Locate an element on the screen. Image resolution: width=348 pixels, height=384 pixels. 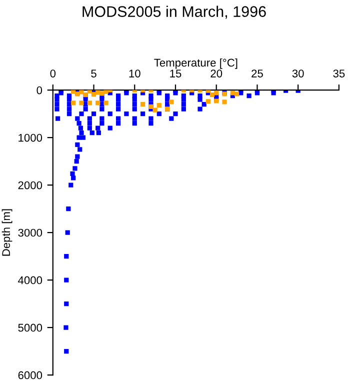
y-tick-label: 4000 is located at coordinates (30, 280).